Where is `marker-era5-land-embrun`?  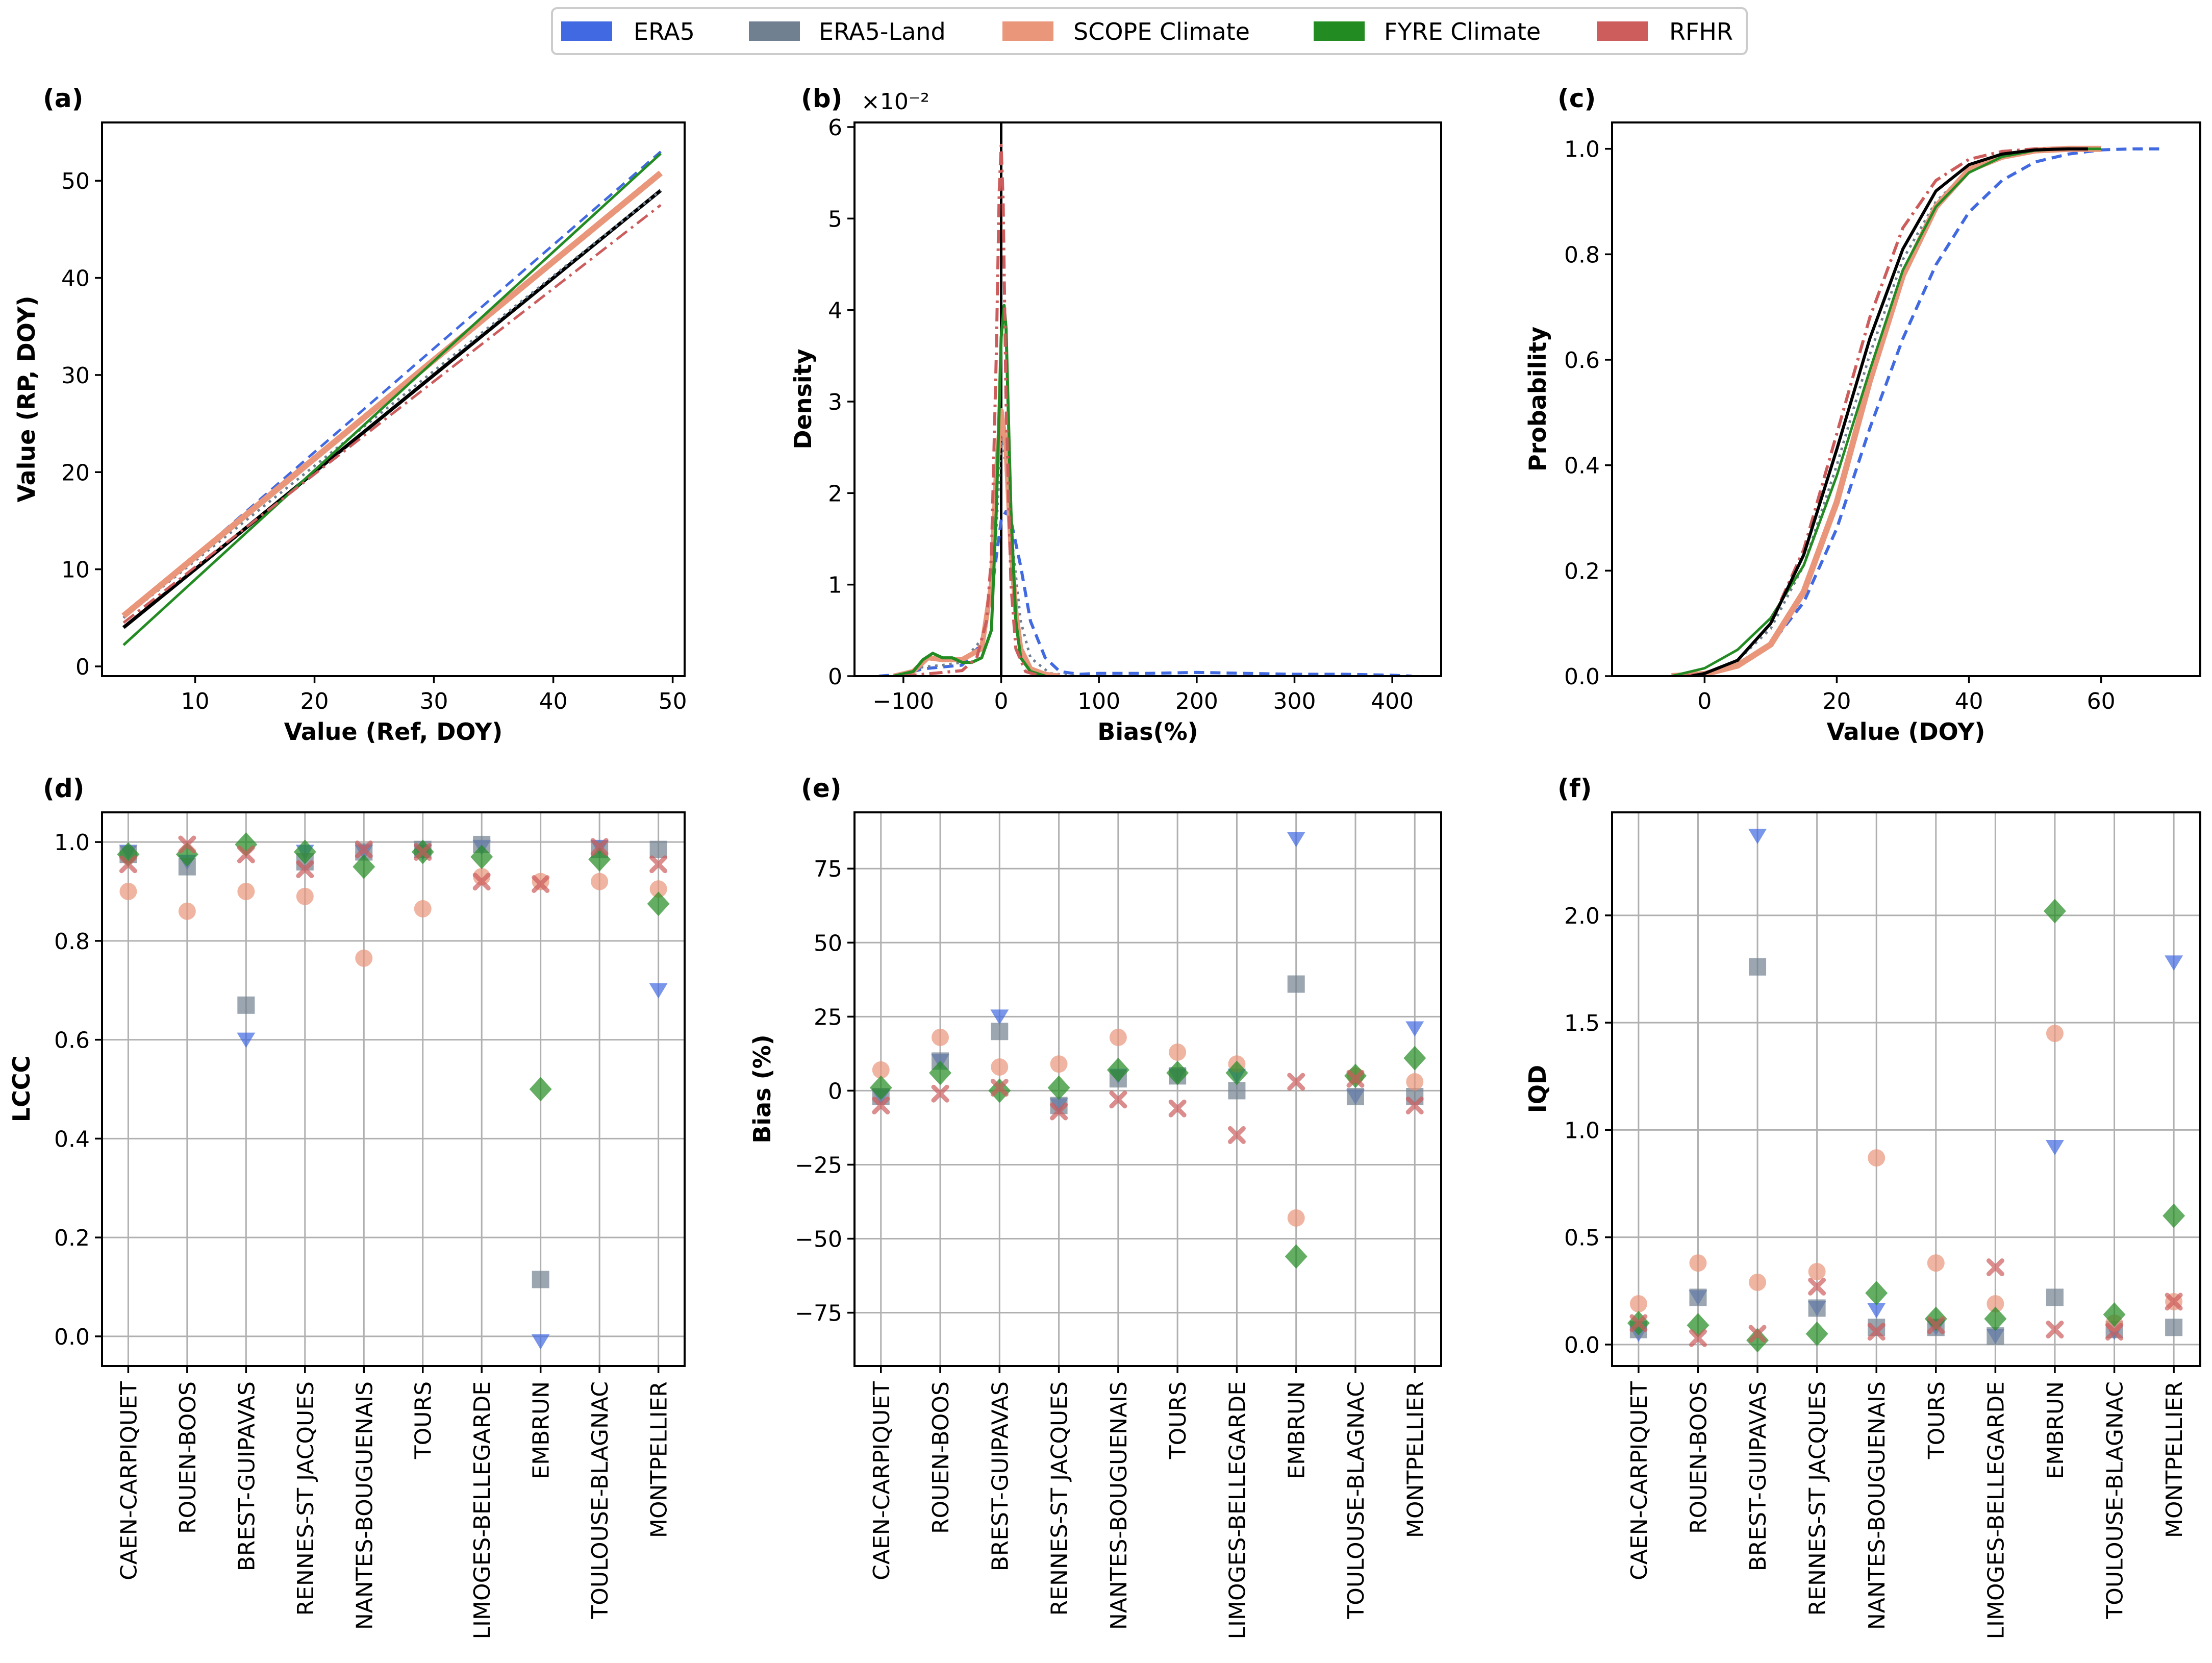
marker-era5-land-embrun is located at coordinates (1296, 984).